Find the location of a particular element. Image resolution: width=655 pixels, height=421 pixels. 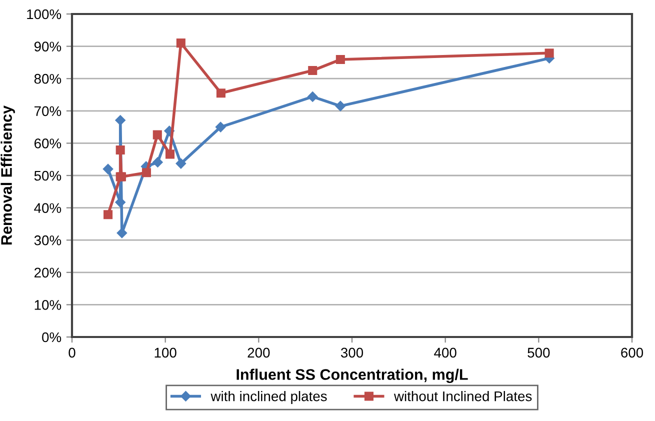

y-tick-label: 60% is located at coordinates (48, 143).